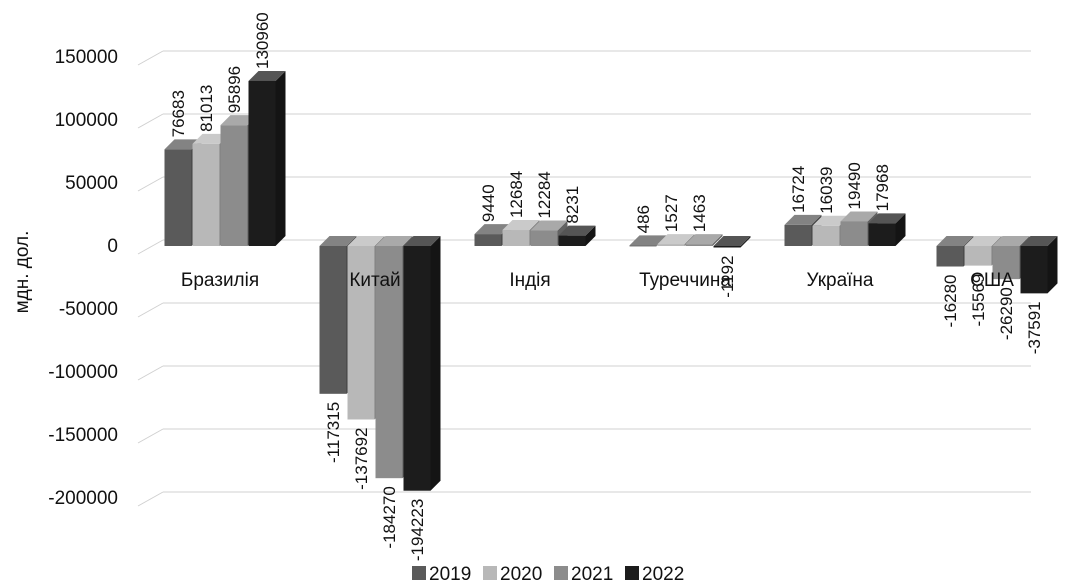  What do you see at coordinates (727, 277) in the screenshot?
I see `data-label-Туреччина-2022: -1192` at bounding box center [727, 277].